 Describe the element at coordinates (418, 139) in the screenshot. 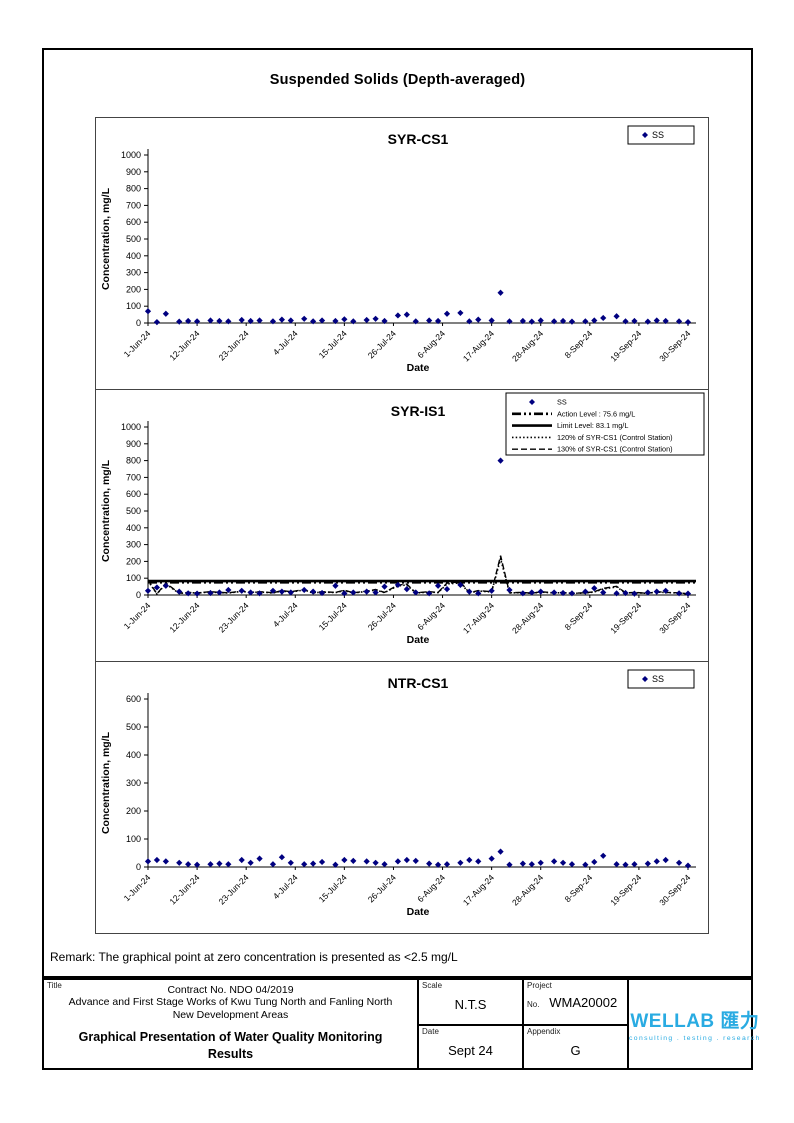

I see `chart-title: SYR-CS1` at that location.